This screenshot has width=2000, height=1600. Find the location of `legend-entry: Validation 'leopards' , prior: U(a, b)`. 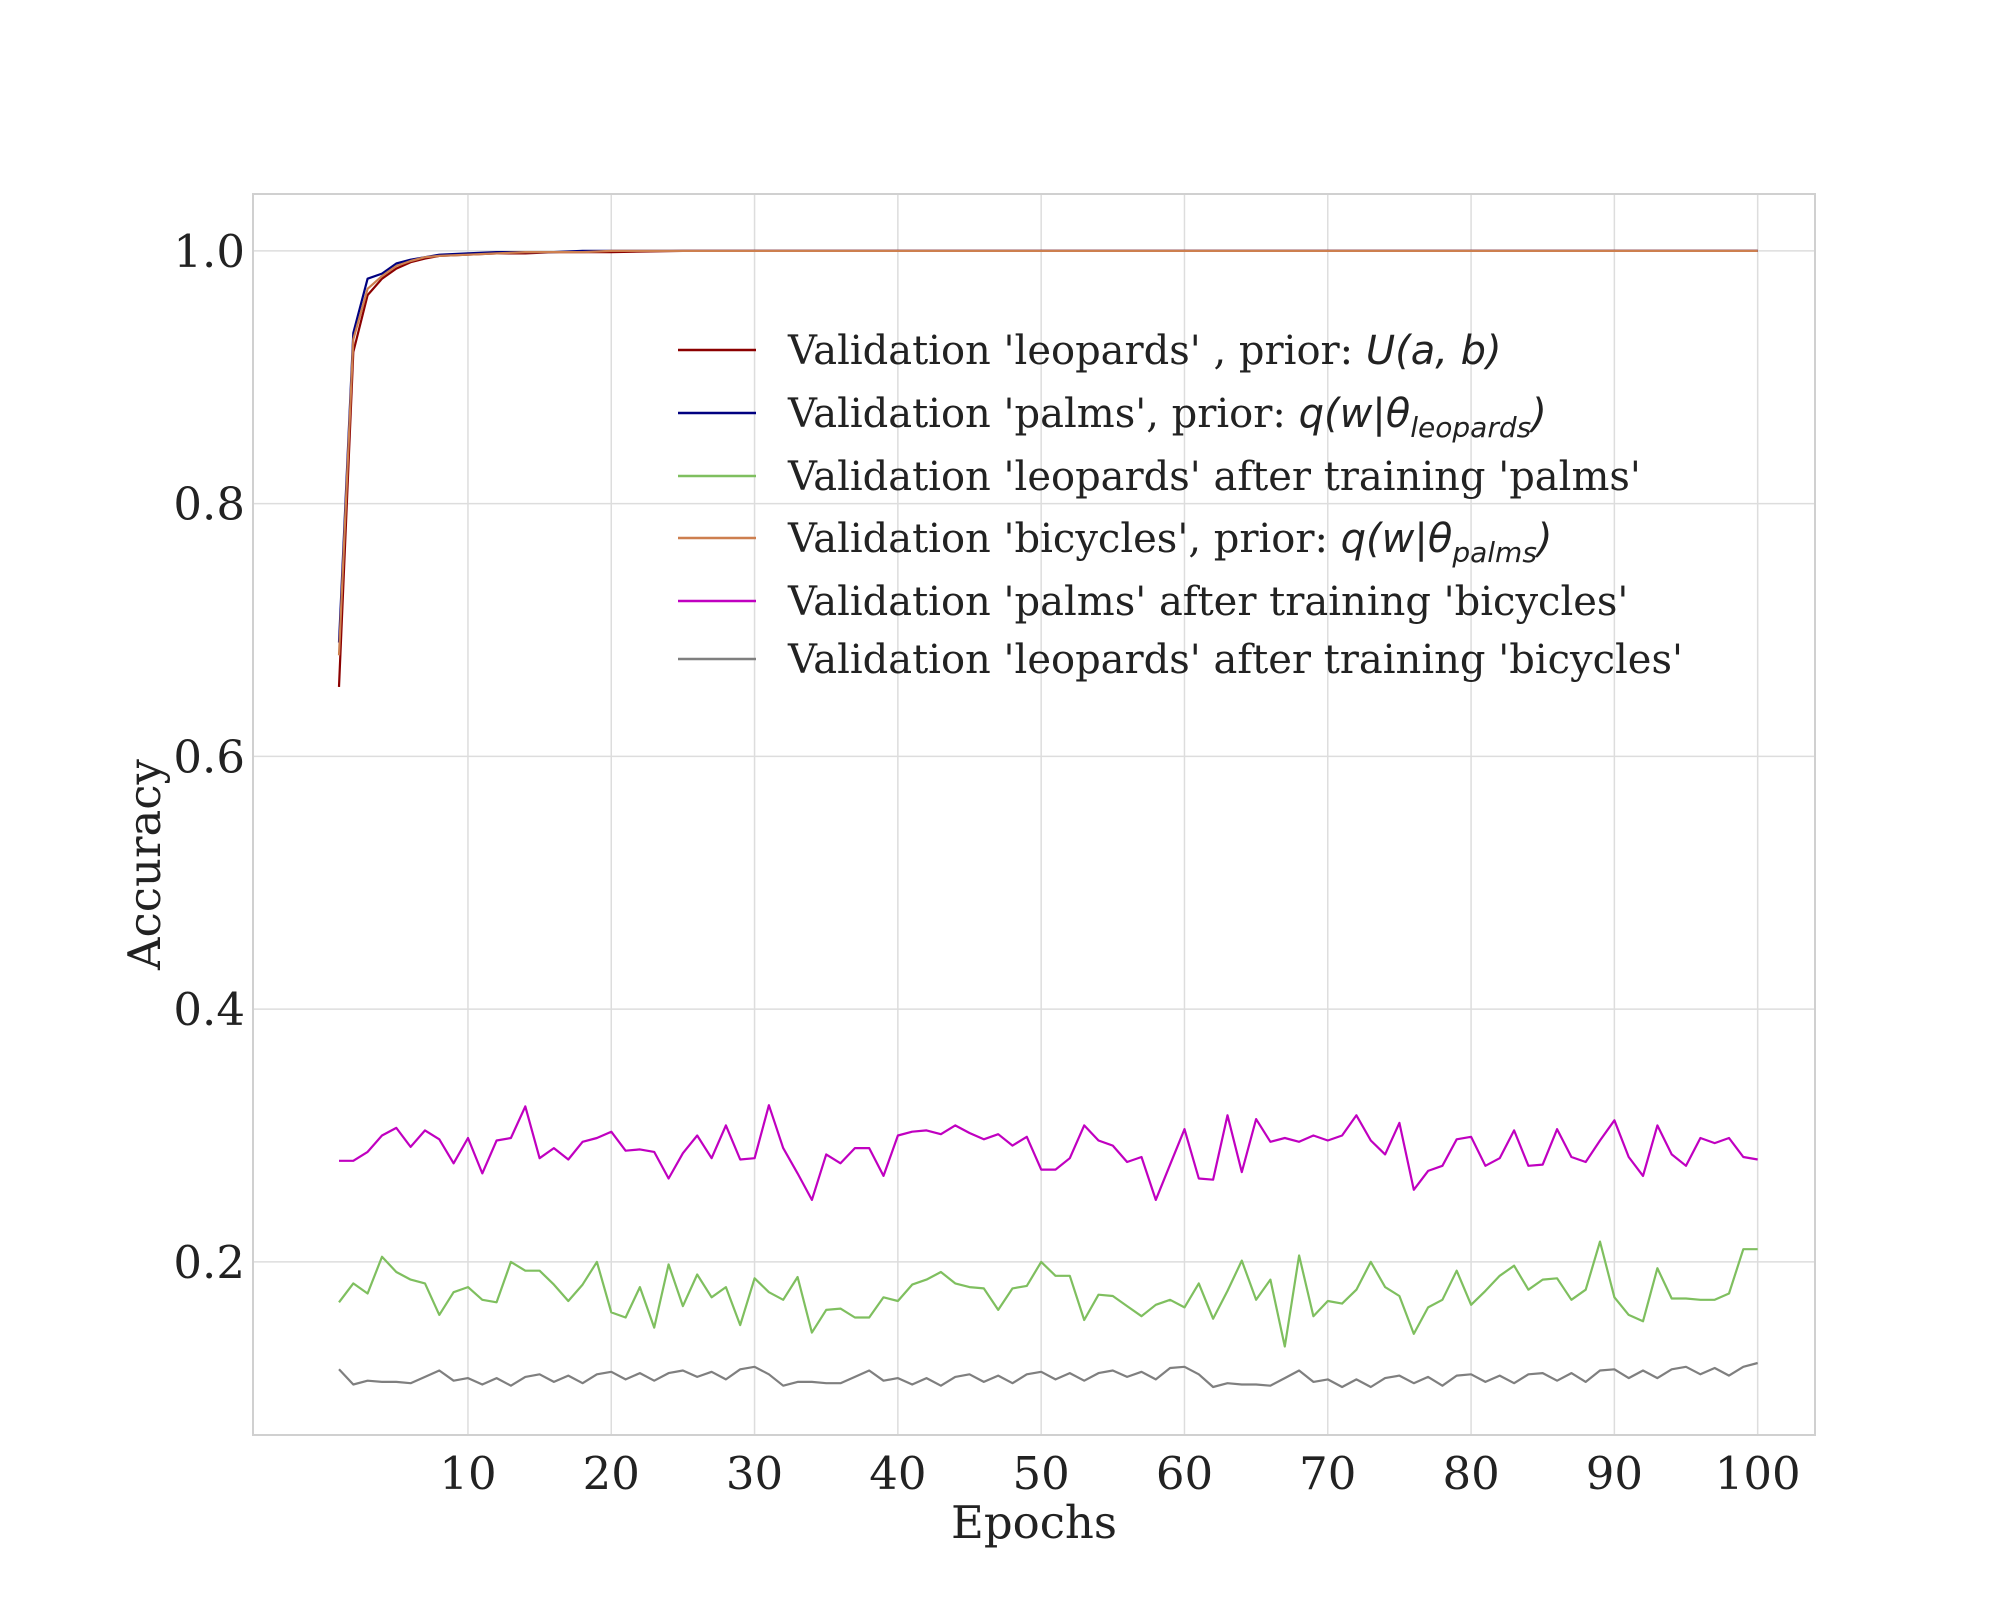

legend-entry: Validation 'leopards' , prior: U(a, b) is located at coordinates (1144, 351).